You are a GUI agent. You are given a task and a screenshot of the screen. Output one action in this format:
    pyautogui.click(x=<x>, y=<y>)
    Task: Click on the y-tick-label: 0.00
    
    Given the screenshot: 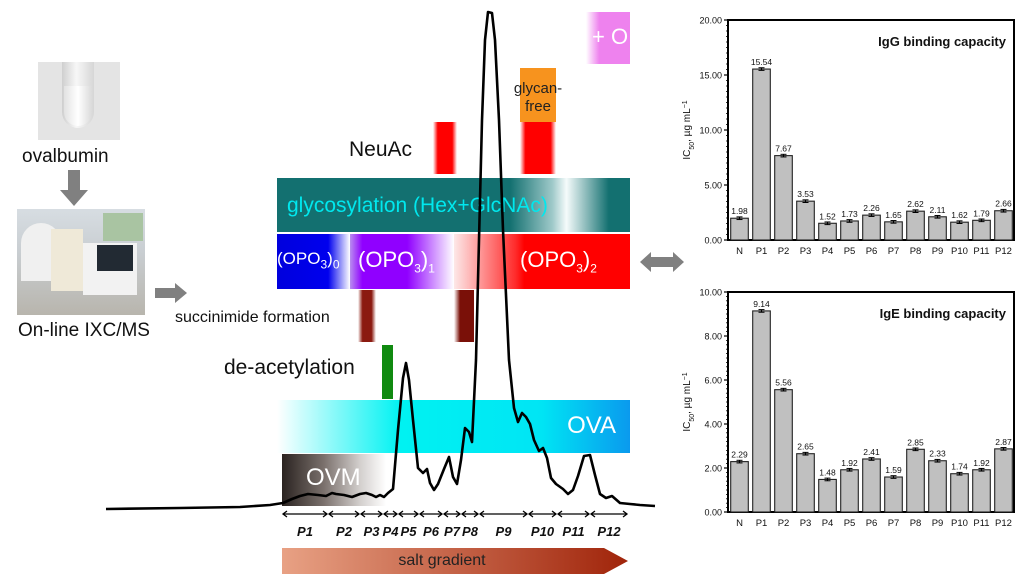 What is the action you would take?
    pyautogui.click(x=713, y=513)
    